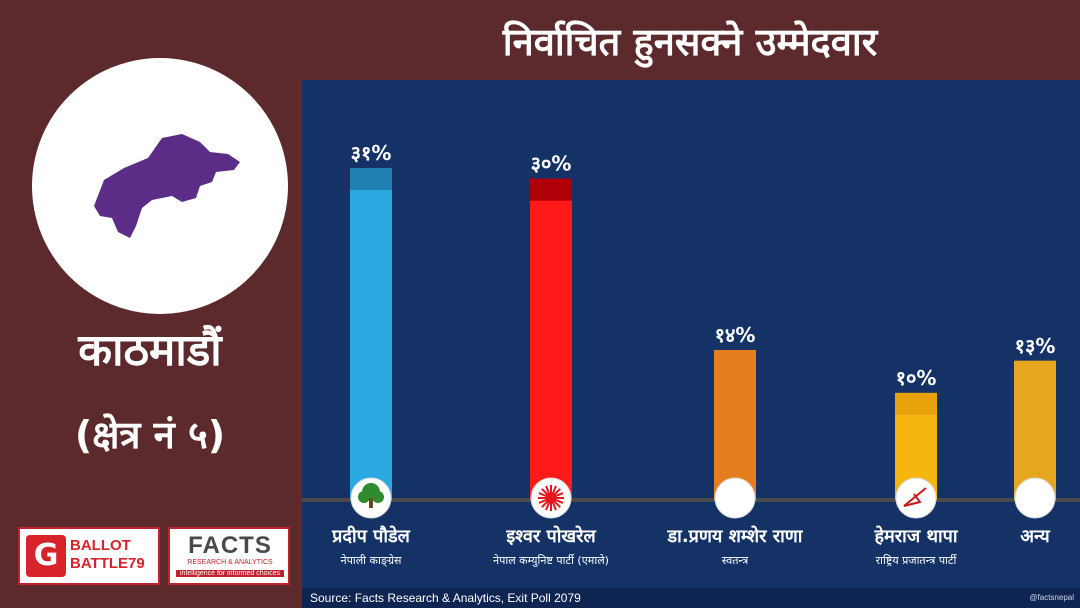 This screenshot has height=608, width=1080. What do you see at coordinates (690, 42) in the screenshot?
I see `chart-title: निर्वाचित हुनसक्ने उम्मेदवार` at bounding box center [690, 42].